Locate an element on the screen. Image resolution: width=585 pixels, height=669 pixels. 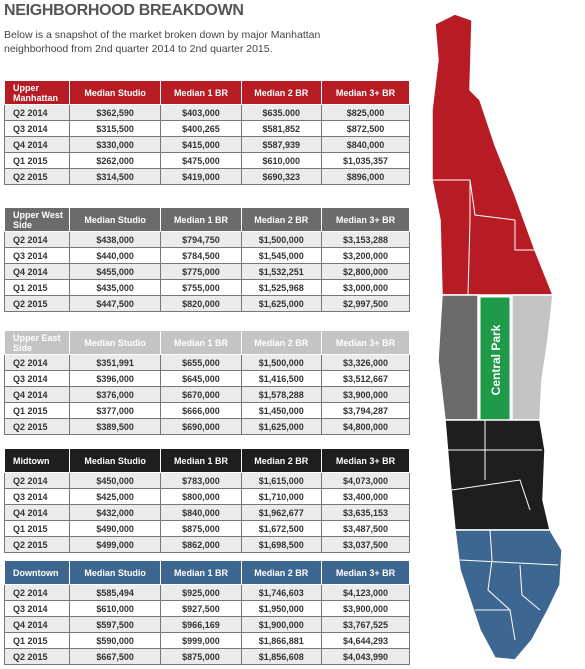
price-cell: $590,000 is located at coordinates (115, 640).